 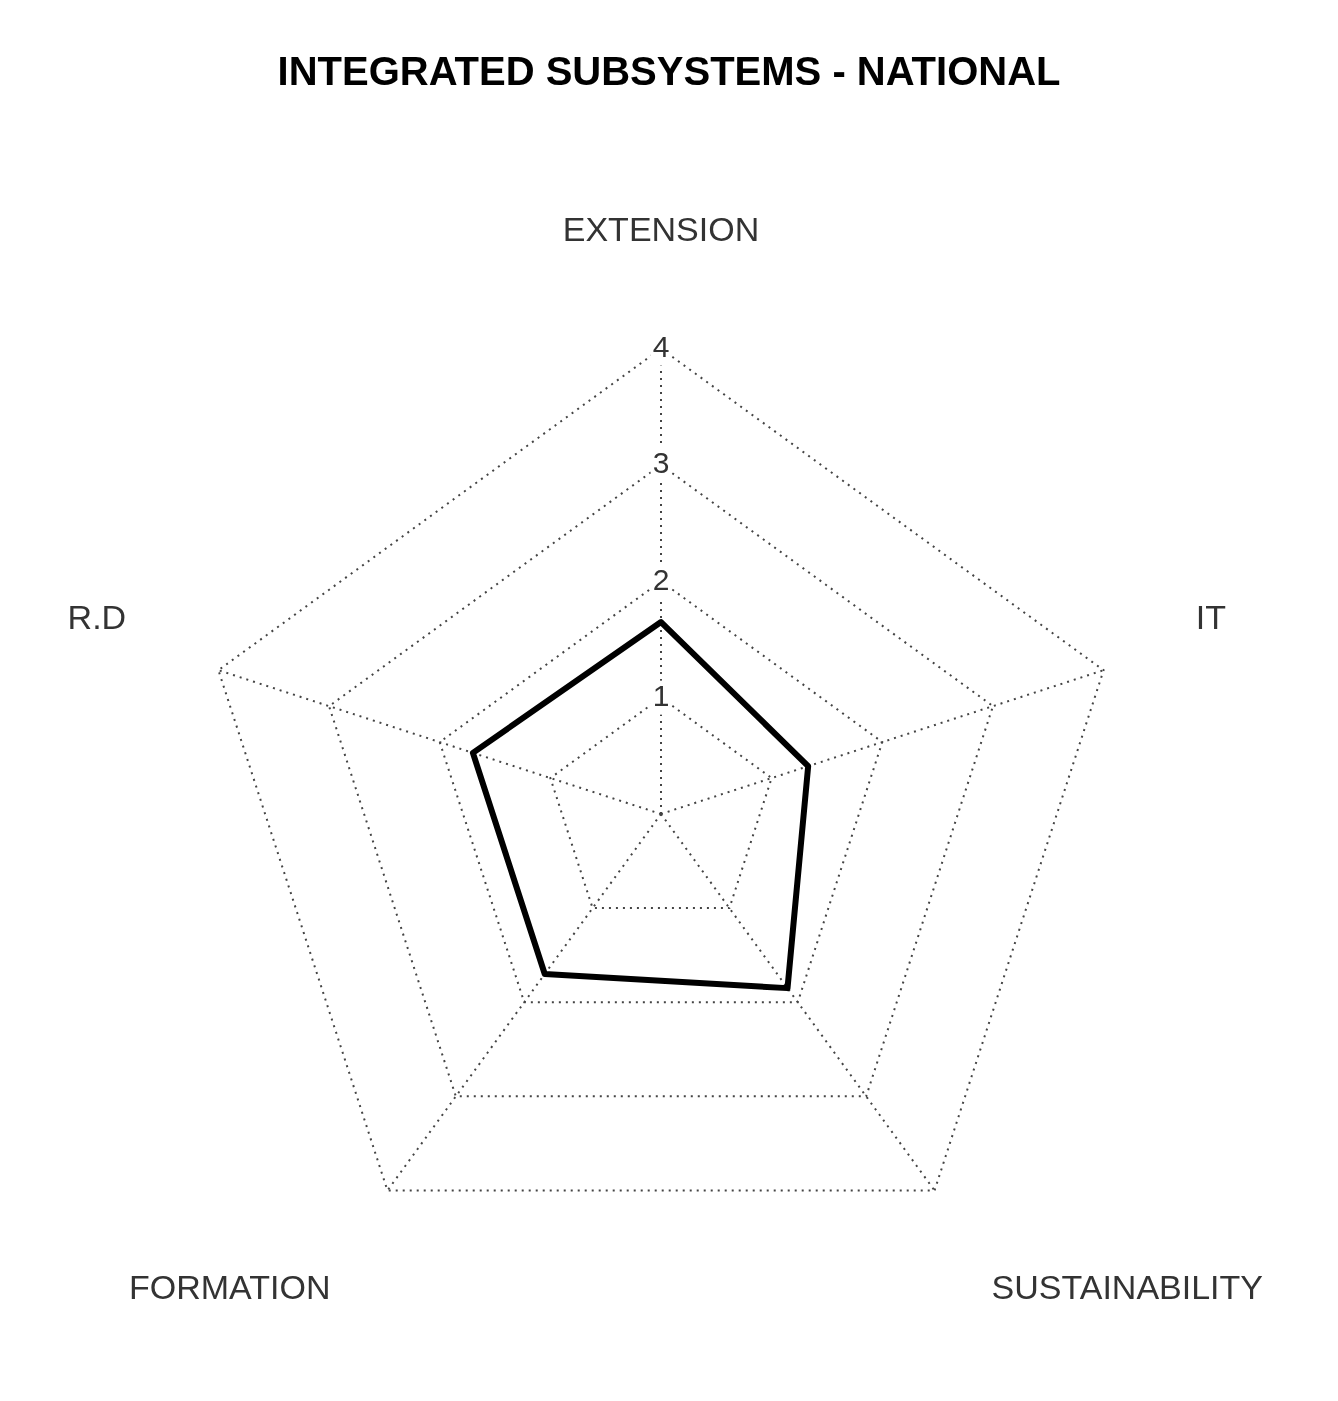 What do you see at coordinates (669, 71) in the screenshot?
I see `chart-title: INTEGRATED SUBSYSTEMS - NATIONAL` at bounding box center [669, 71].